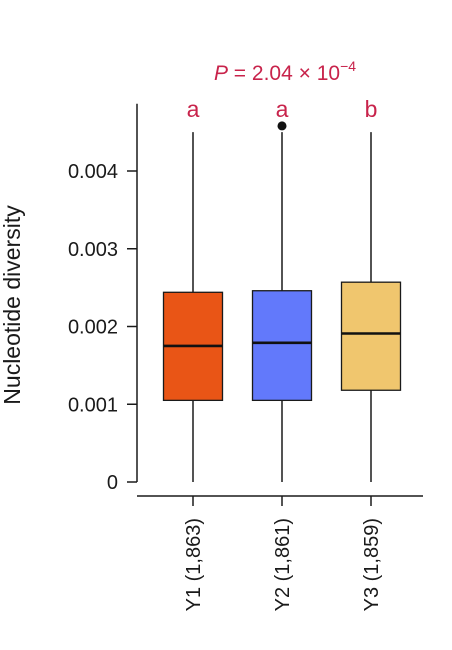  I want to click on box-2: a, so click(282, 289).